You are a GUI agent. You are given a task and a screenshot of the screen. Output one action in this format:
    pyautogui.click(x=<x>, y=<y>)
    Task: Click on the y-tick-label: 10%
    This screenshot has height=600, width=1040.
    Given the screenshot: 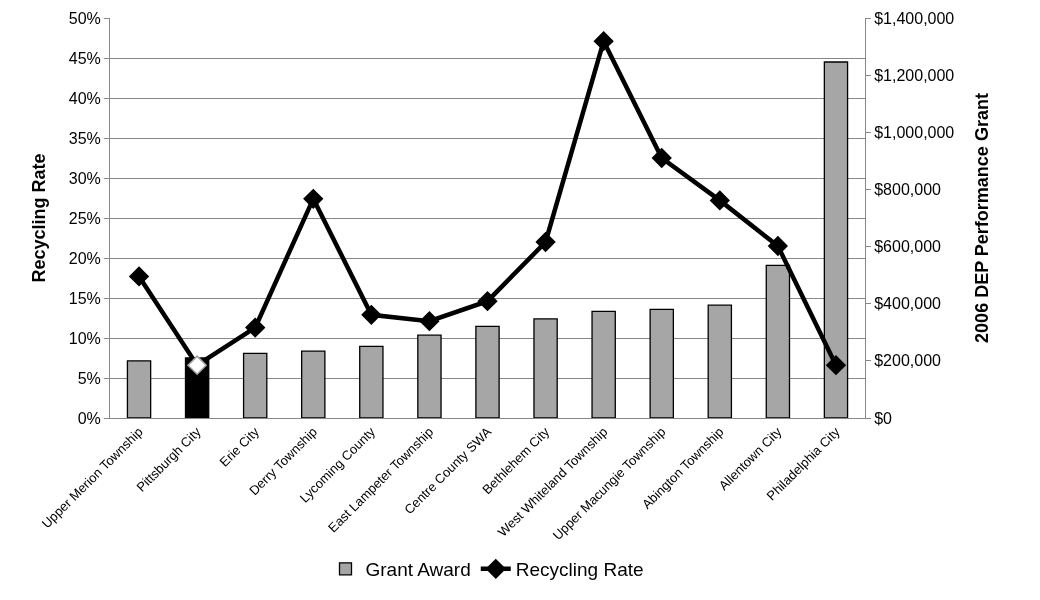 What is the action you would take?
    pyautogui.click(x=84, y=338)
    